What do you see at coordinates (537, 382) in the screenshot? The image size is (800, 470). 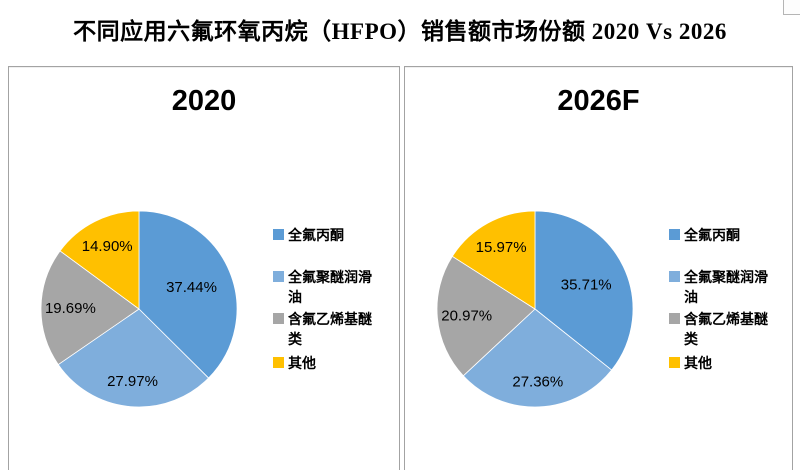 I see `pie-value-label: 27.36%` at bounding box center [537, 382].